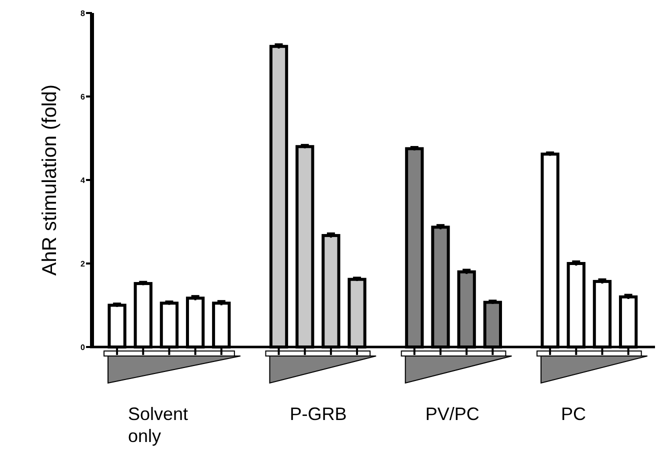 Image resolution: width=658 pixels, height=458 pixels. I want to click on y-tick-label: 6, so click(83, 97).